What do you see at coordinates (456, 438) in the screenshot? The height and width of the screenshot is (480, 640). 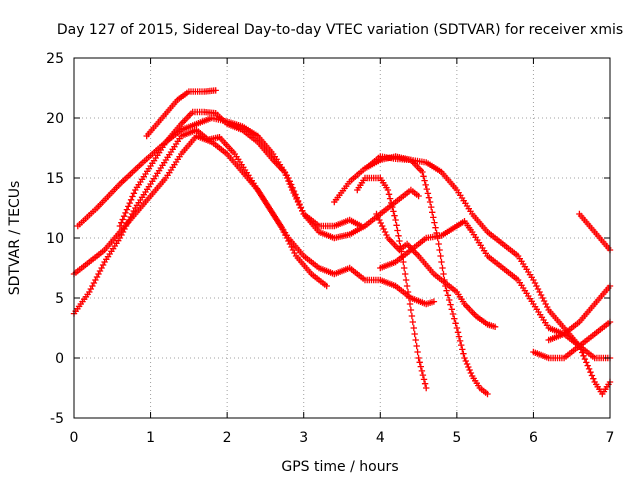 I see `x-tick-label: 5` at bounding box center [456, 438].